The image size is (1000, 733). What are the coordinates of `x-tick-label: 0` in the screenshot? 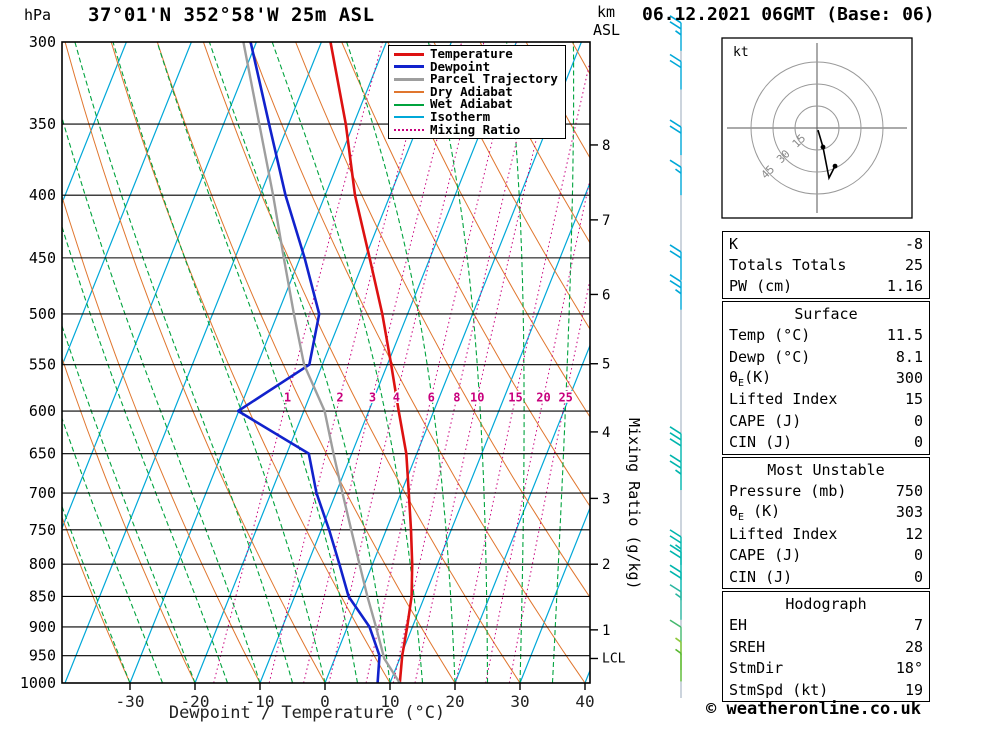 It's located at (325, 701).